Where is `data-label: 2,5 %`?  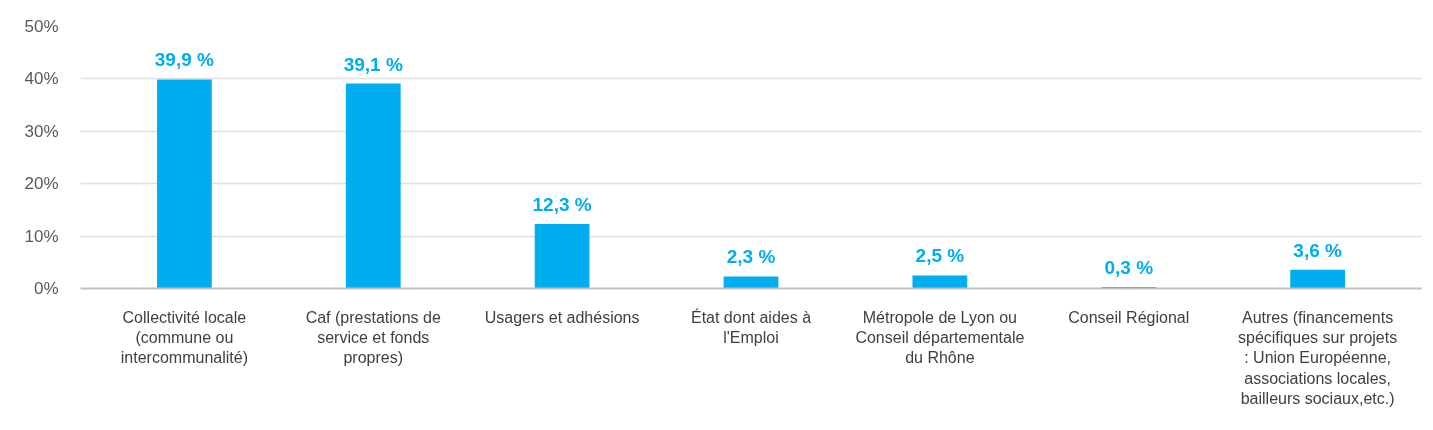
data-label: 2,5 % is located at coordinates (940, 256).